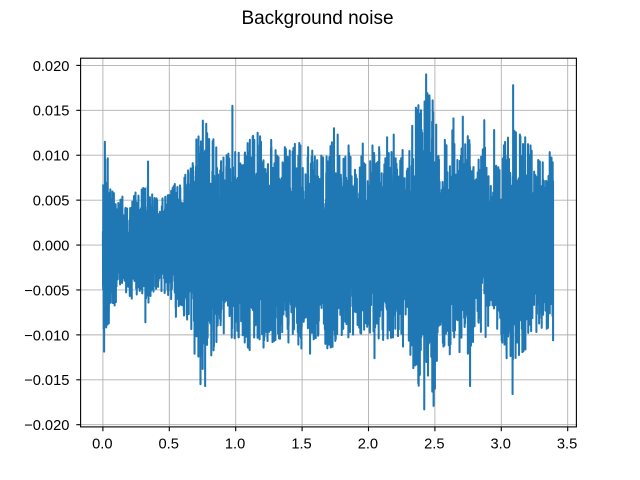  I want to click on svg-text: −0.010, so click(46, 336).